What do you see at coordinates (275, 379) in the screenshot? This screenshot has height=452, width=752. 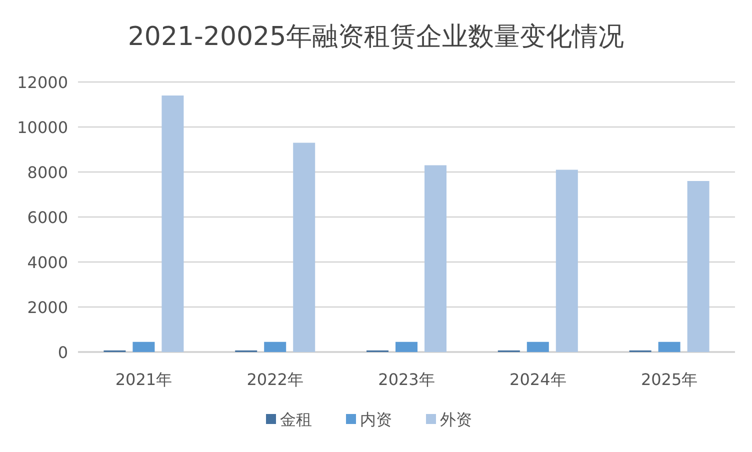 I see `x-tick-label: 2022年` at bounding box center [275, 379].